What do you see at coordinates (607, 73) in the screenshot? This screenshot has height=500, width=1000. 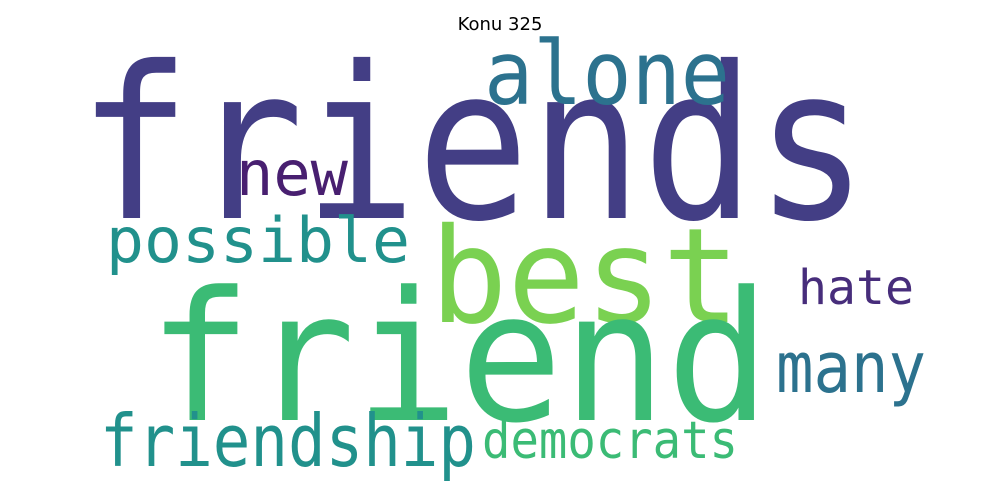 I see `word-alone: alone` at bounding box center [607, 73].